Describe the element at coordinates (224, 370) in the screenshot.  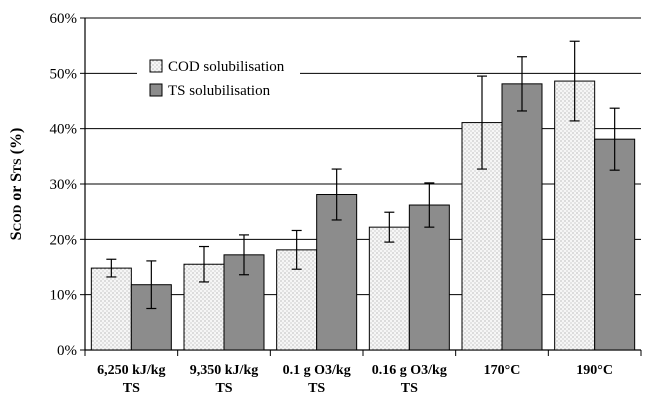
I see `x-category-label: 9,350 kJ/kg` at that location.